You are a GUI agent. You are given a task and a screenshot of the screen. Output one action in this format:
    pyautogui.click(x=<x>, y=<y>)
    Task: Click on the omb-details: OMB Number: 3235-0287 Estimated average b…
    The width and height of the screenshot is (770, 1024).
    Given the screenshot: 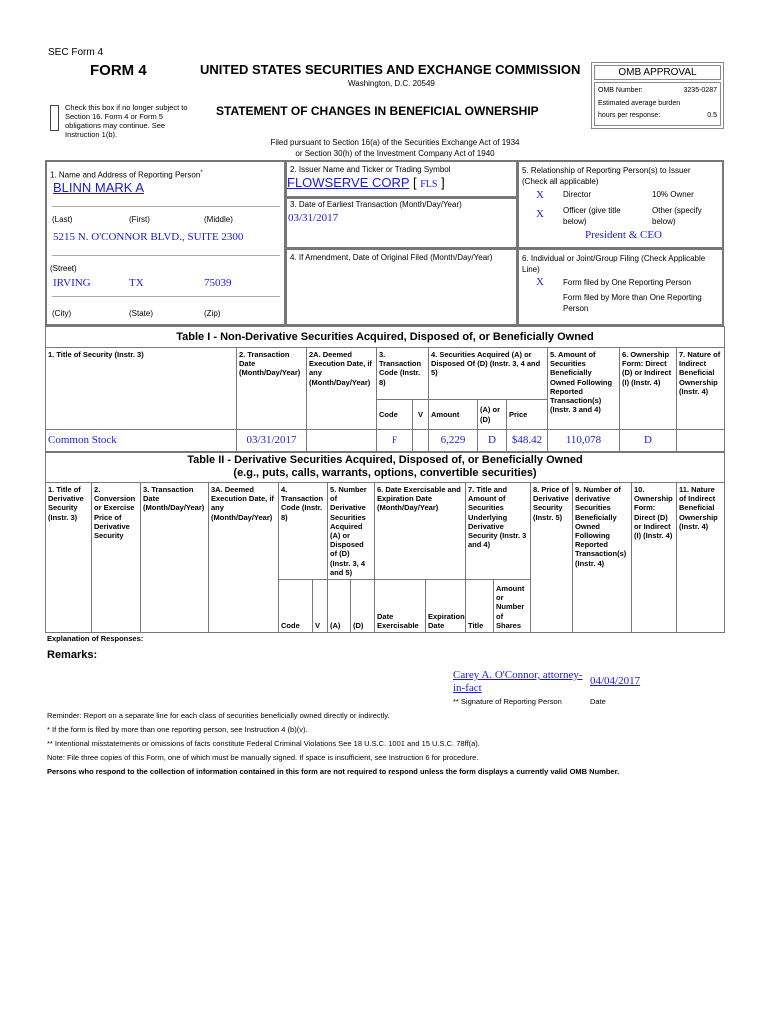 What is the action you would take?
    pyautogui.click(x=657, y=104)
    